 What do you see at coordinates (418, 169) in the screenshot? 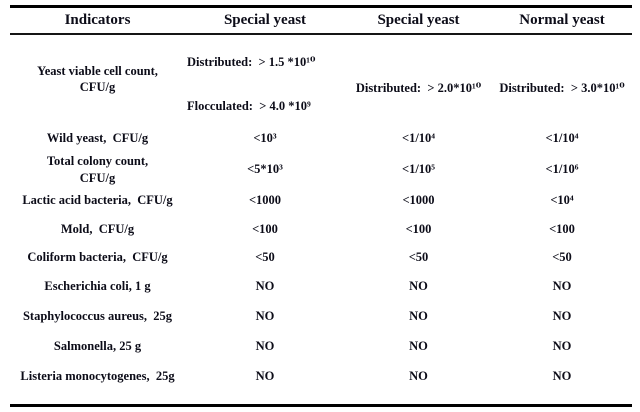
I see `value-cell-special-yeast-2: <1/10⁵` at bounding box center [418, 169].